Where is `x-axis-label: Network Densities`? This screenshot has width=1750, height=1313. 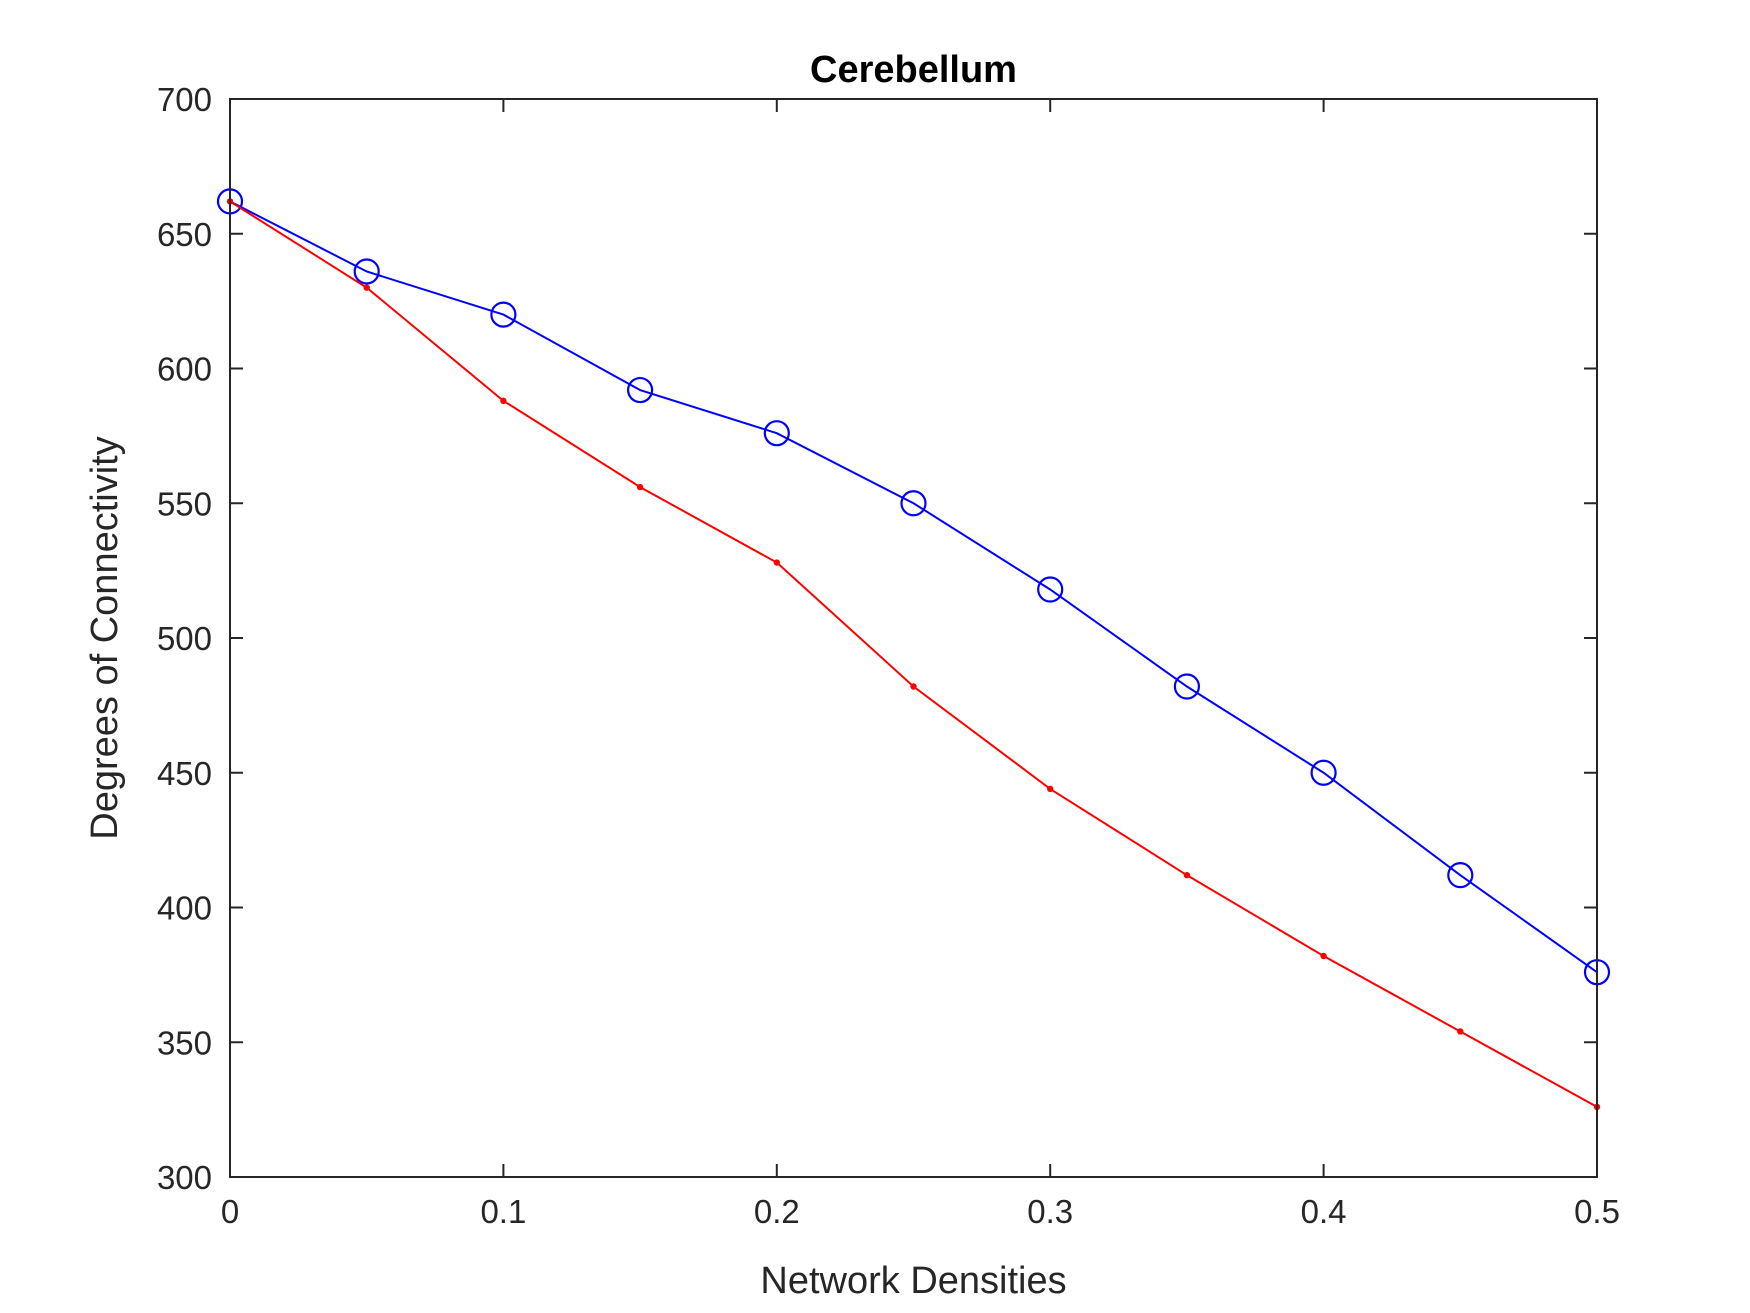
x-axis-label: Network Densities is located at coordinates (913, 1281).